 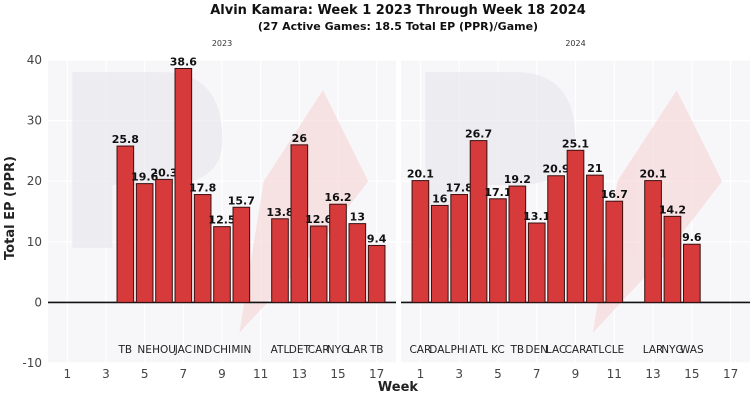 What do you see at coordinates (183, 350) in the screenshot?
I see `opponent-label: JAC` at bounding box center [183, 350].